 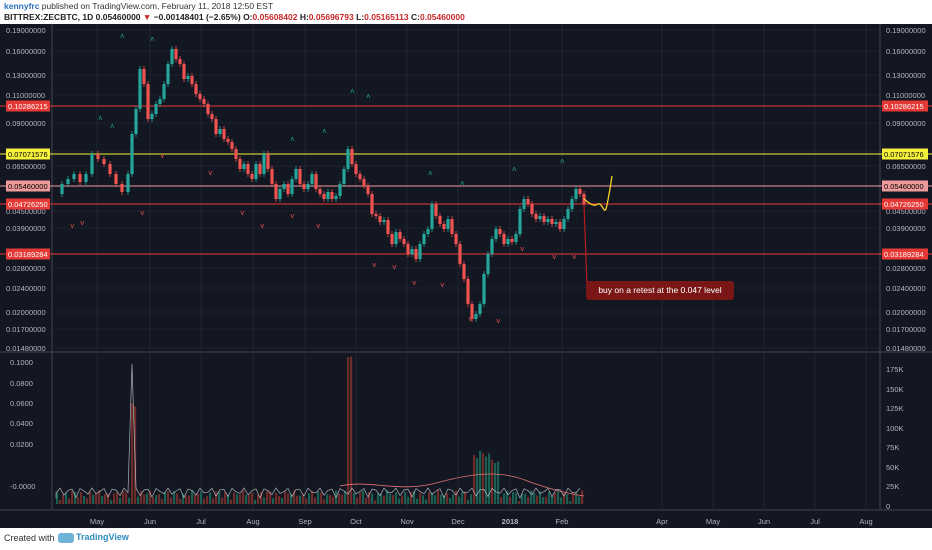 I want to click on volume-tick-right: 25K, so click(x=892, y=486).